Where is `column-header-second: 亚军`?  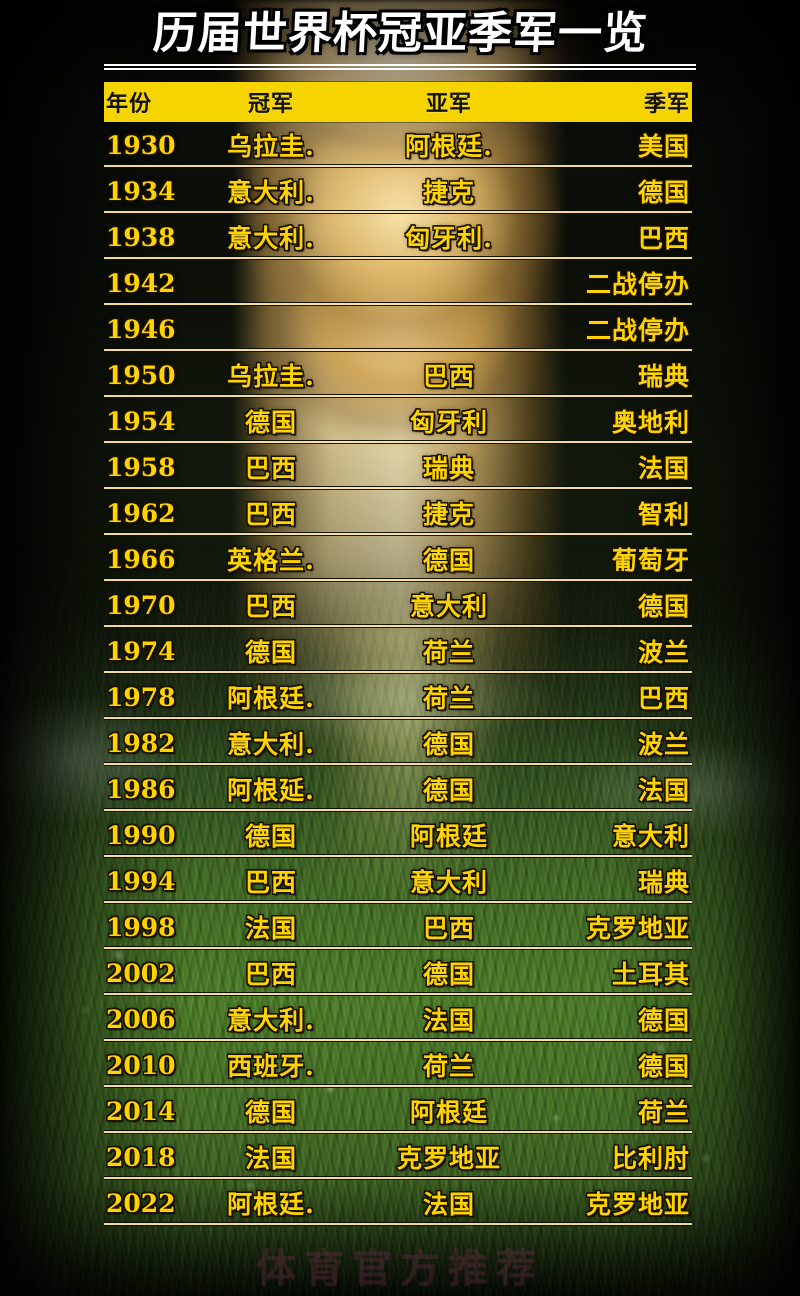 column-header-second: 亚军 is located at coordinates (448, 104).